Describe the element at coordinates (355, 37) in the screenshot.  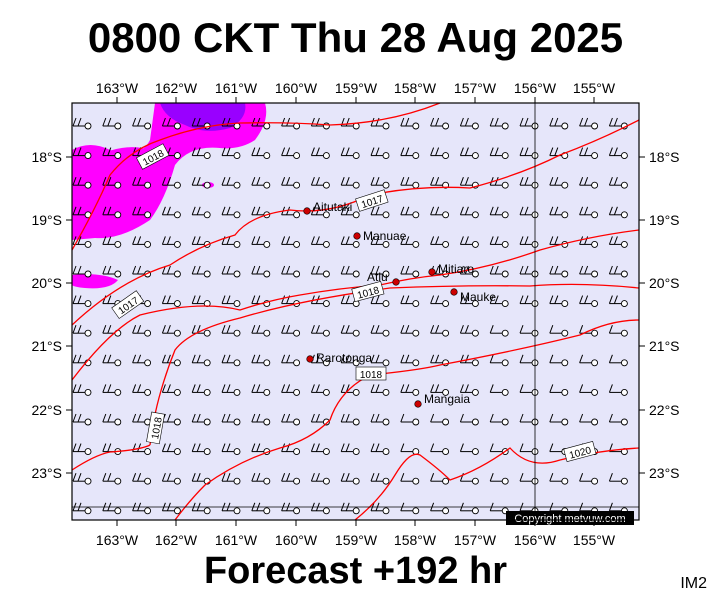
I see `map-title: 0800 CKT Thu 28 Aug 2025` at that location.